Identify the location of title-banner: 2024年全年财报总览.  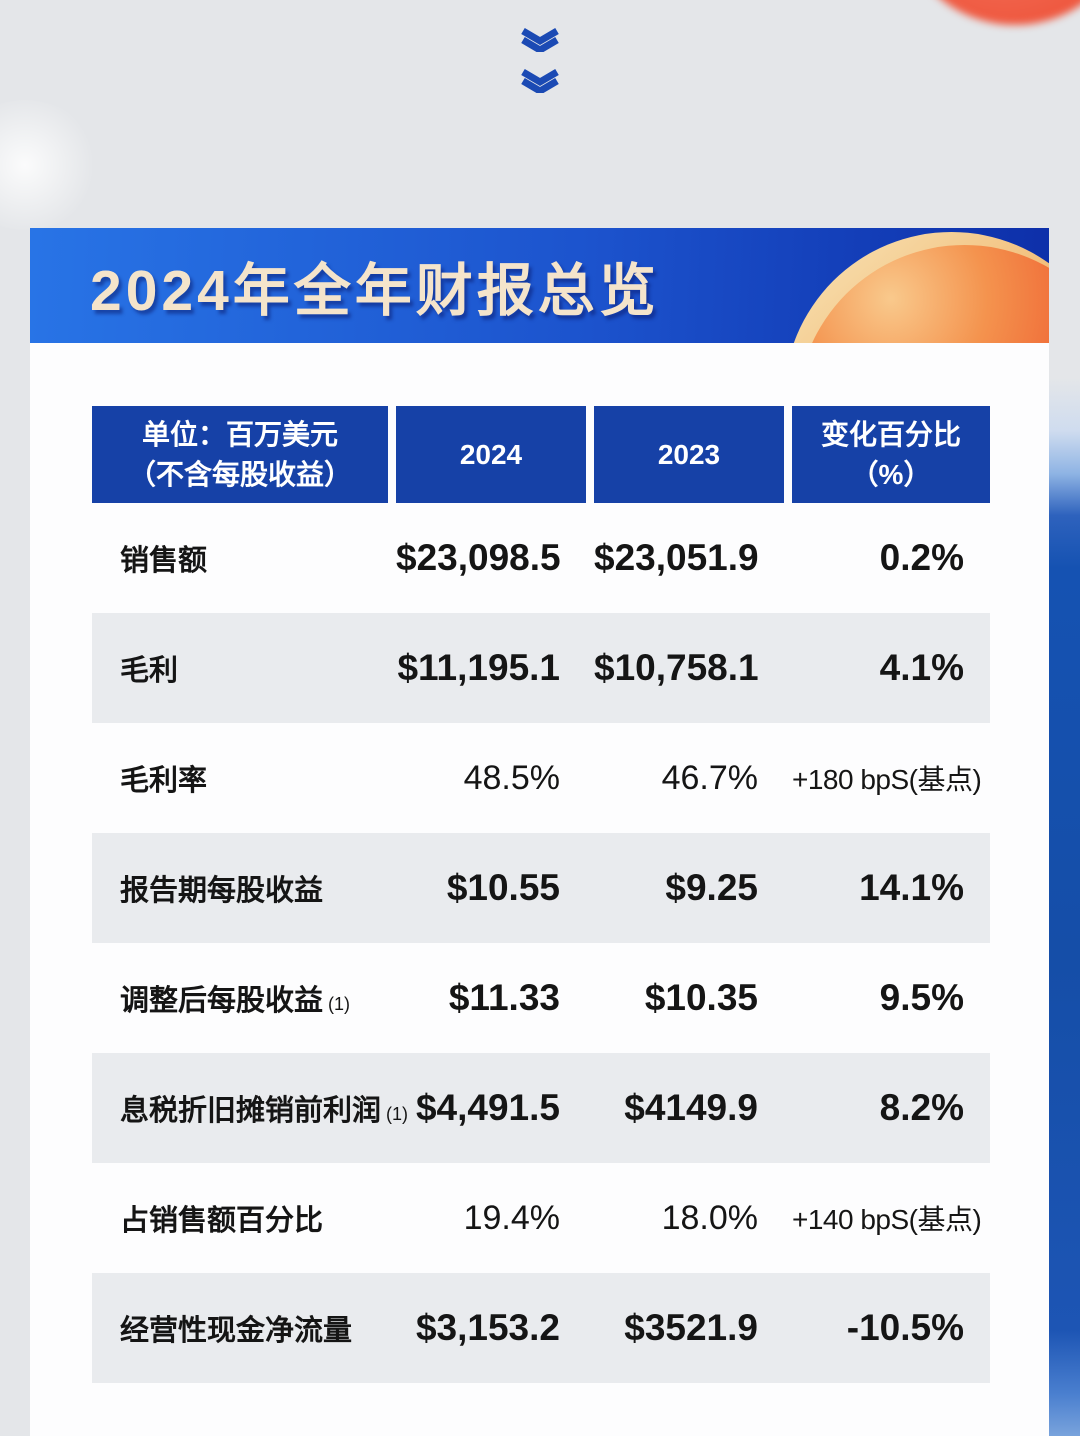
(539, 285).